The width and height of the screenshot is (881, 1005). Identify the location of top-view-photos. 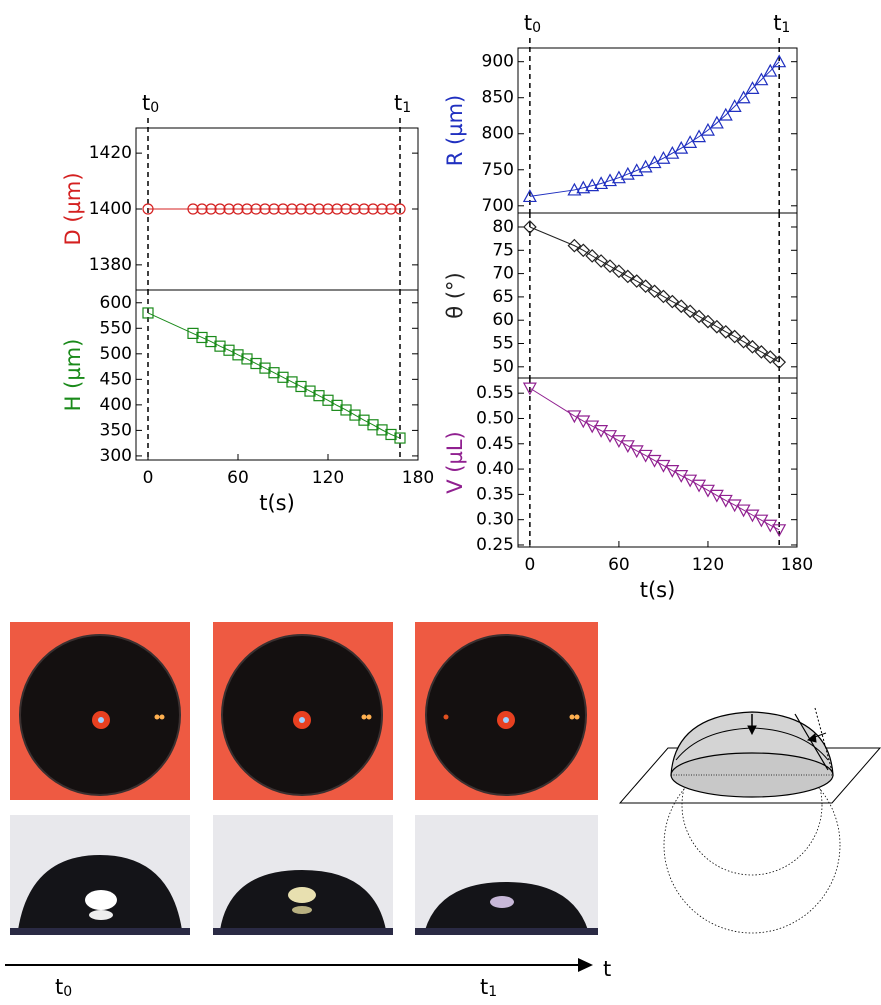
(304, 711).